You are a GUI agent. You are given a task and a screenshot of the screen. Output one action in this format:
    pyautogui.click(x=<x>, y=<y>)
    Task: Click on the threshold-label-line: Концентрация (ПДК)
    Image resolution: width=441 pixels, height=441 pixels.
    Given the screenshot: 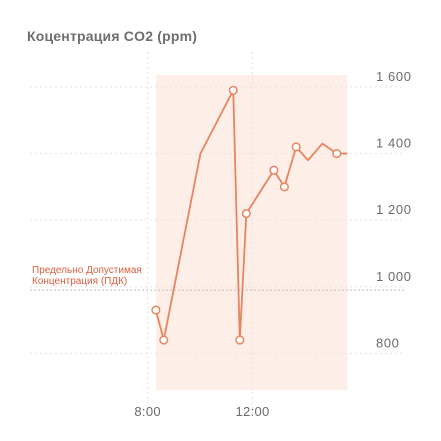 What is the action you would take?
    pyautogui.click(x=79, y=281)
    